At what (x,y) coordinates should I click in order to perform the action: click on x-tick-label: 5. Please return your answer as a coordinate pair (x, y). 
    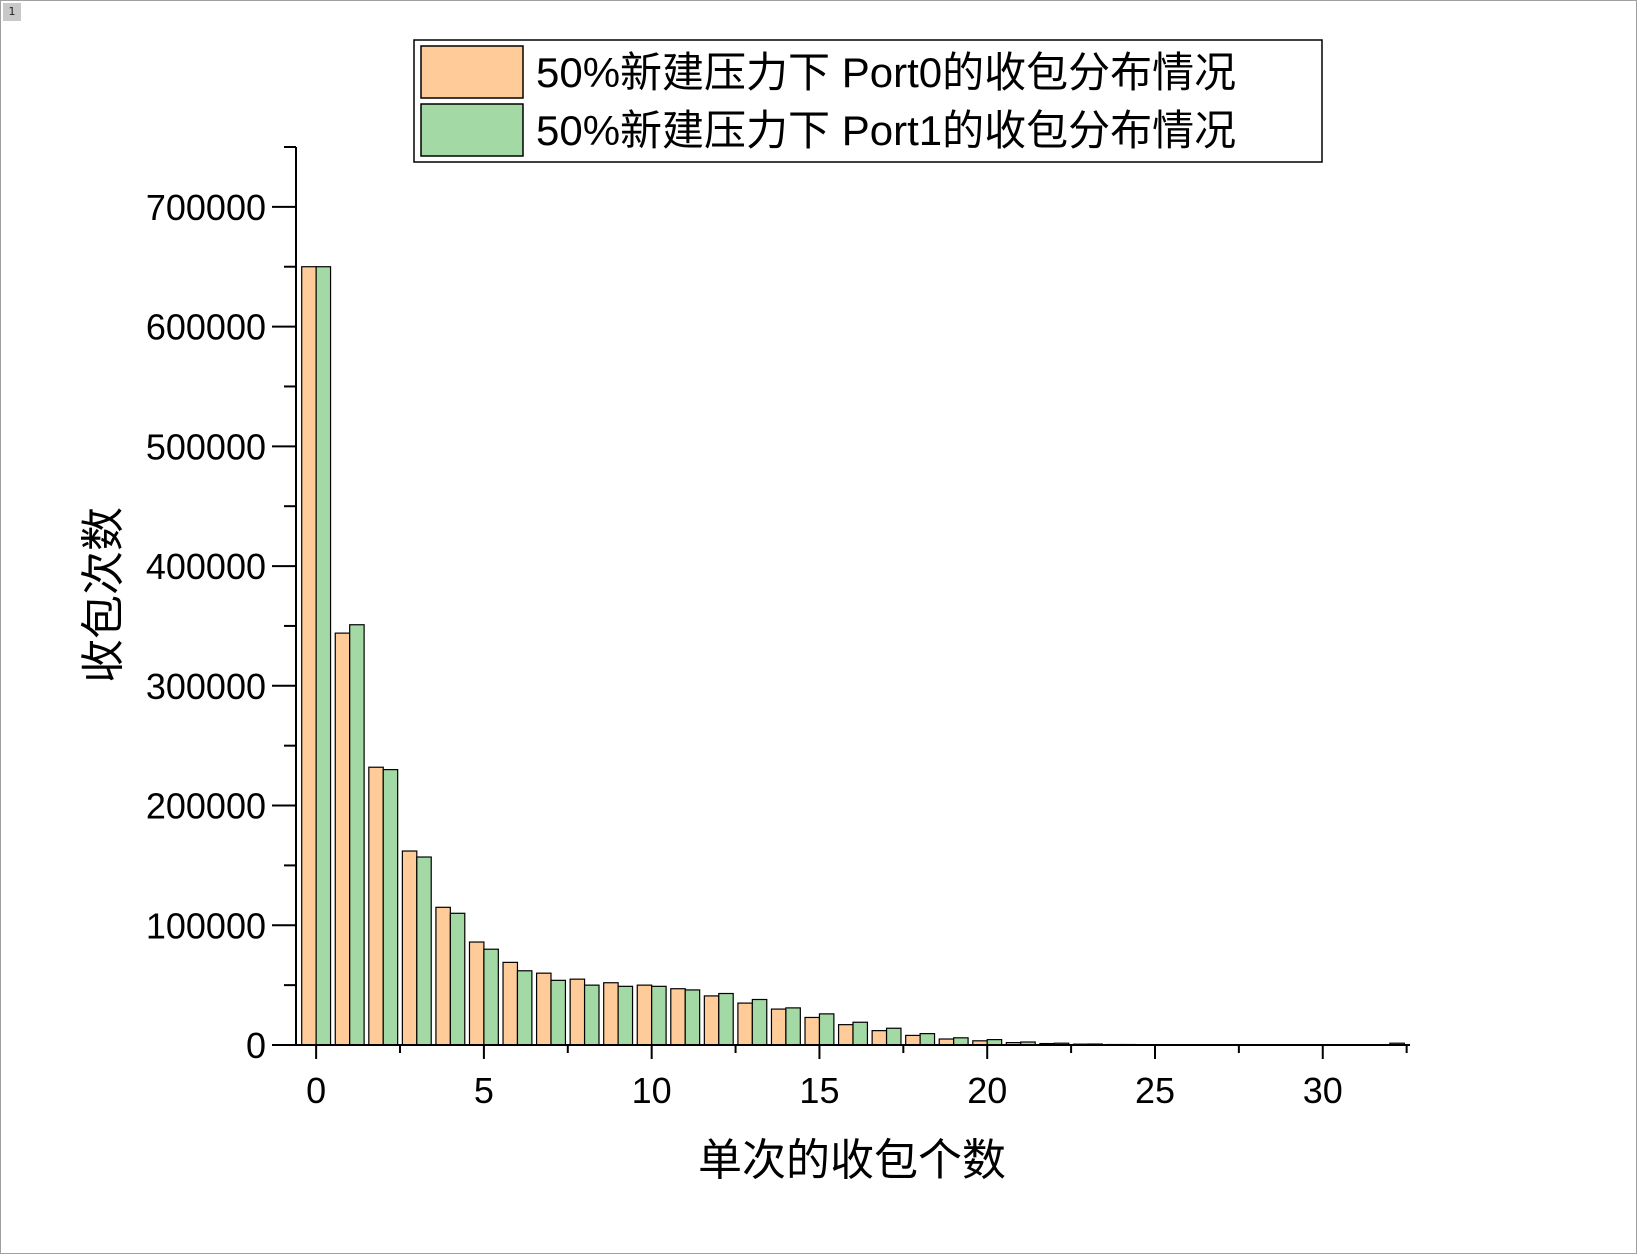
    Looking at the image, I should click on (484, 1090).